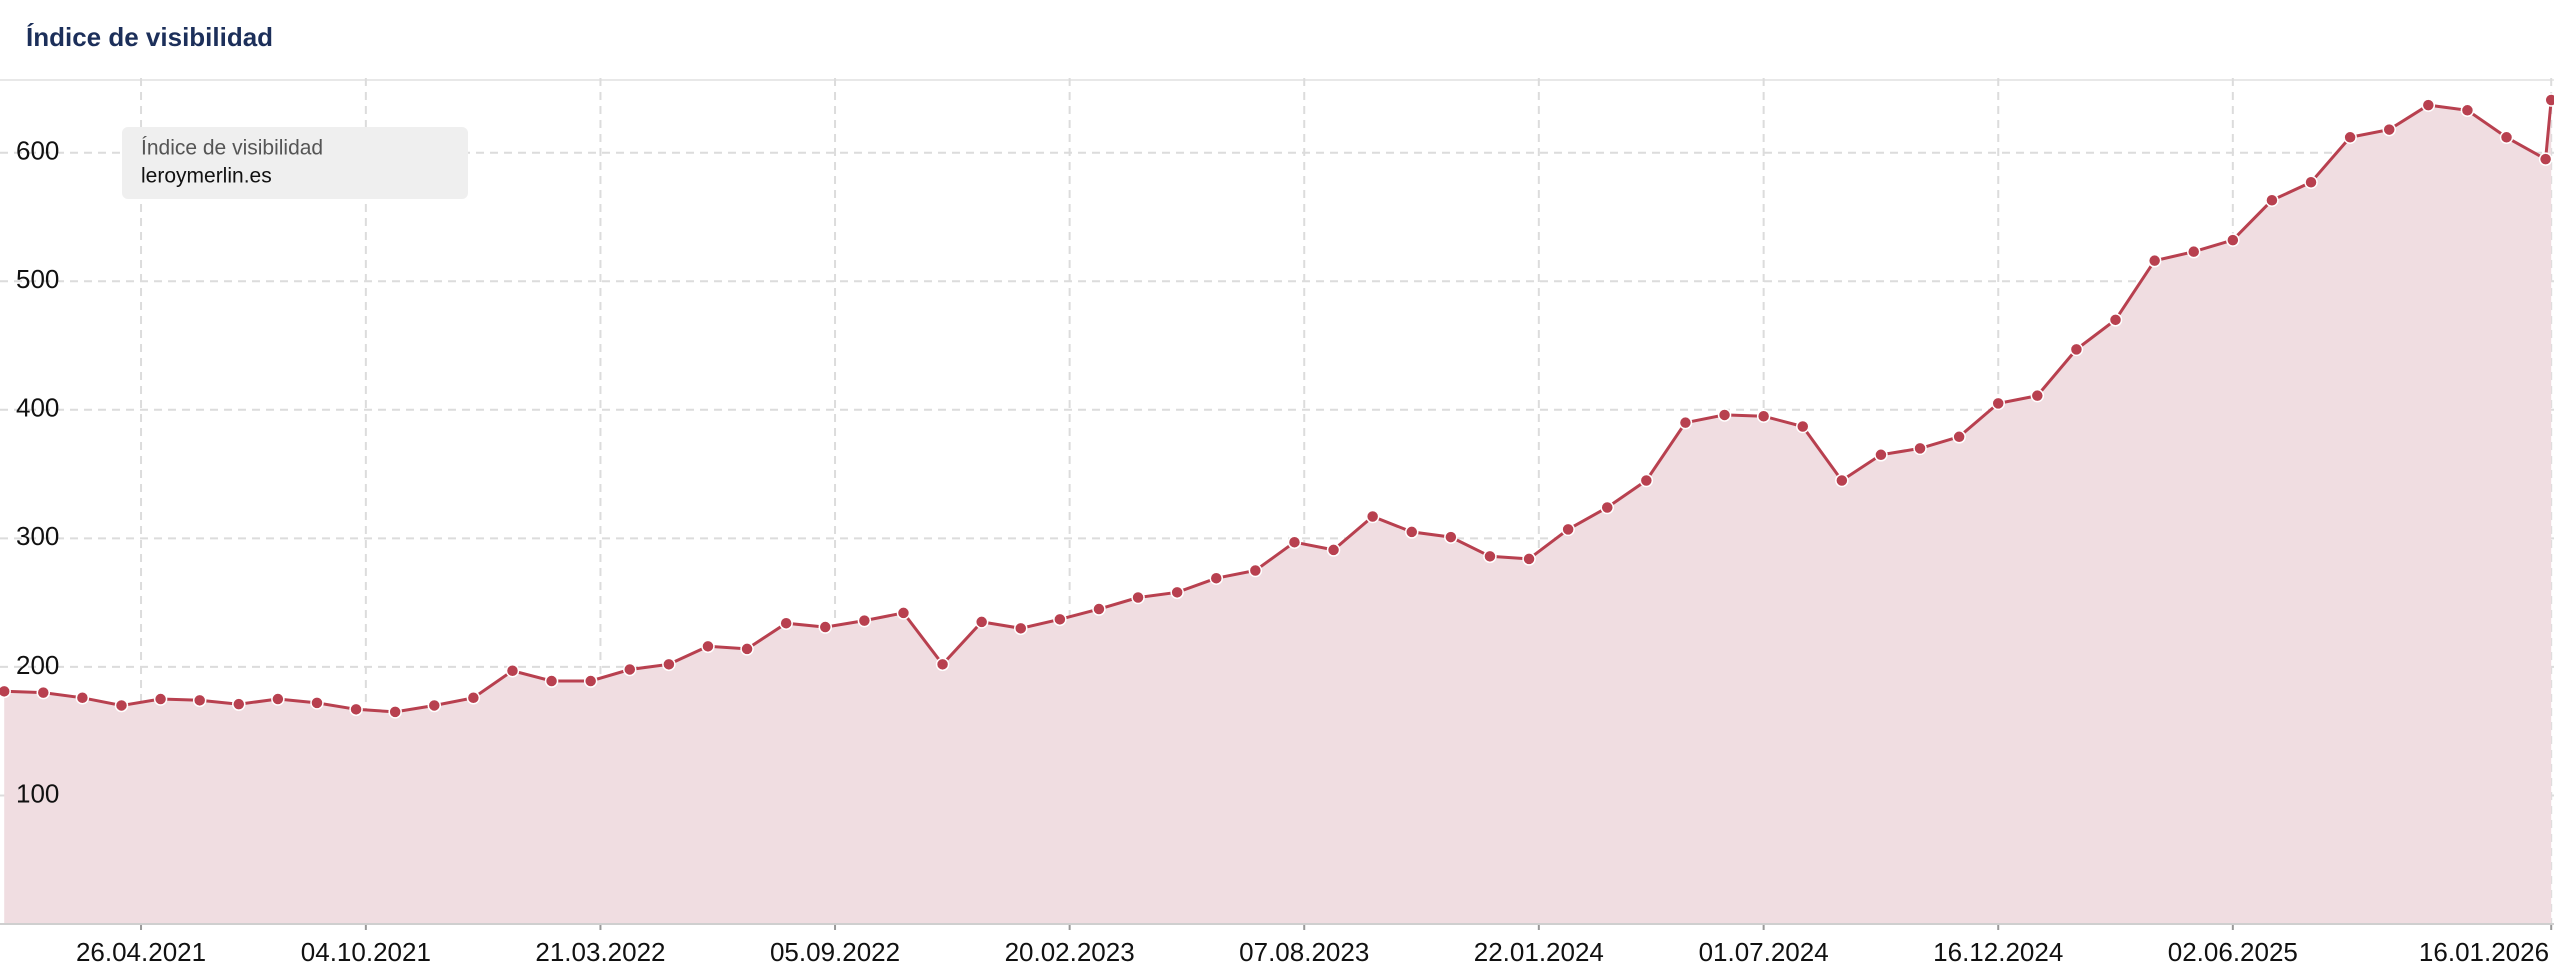 The height and width of the screenshot is (980, 2554). What do you see at coordinates (1539, 952) in the screenshot?
I see `x-tick-label: 22.01.2024` at bounding box center [1539, 952].